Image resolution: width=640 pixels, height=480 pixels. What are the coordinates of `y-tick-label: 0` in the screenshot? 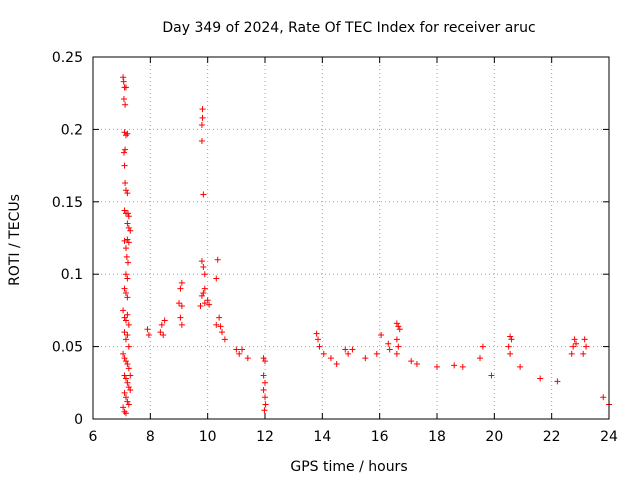 It's located at (78, 420).